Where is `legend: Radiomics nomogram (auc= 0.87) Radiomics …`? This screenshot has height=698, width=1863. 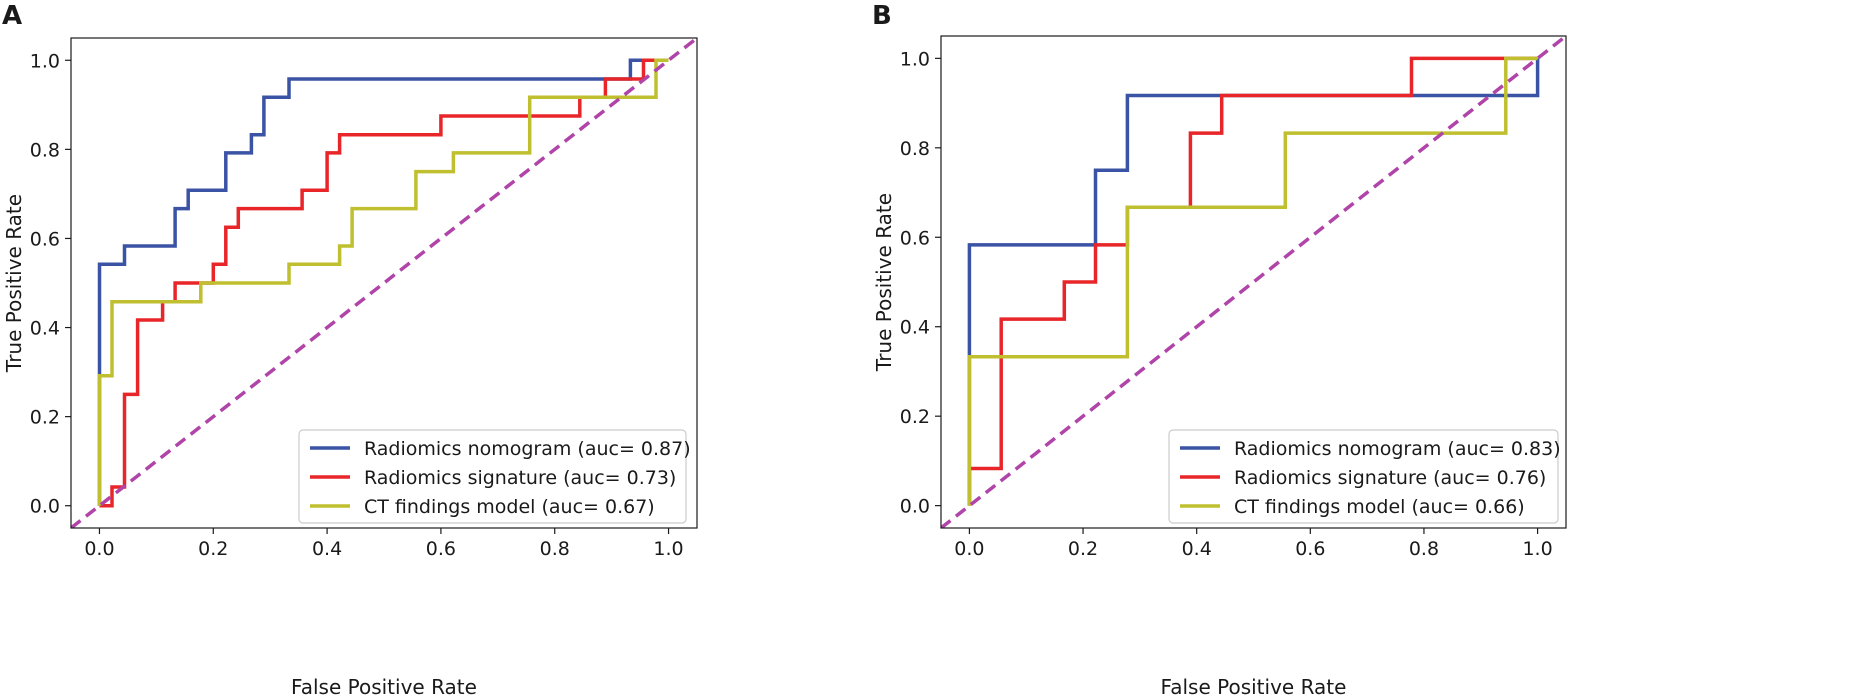
legend: Radiomics nomogram (auc= 0.87) Radiomics … is located at coordinates (494, 476).